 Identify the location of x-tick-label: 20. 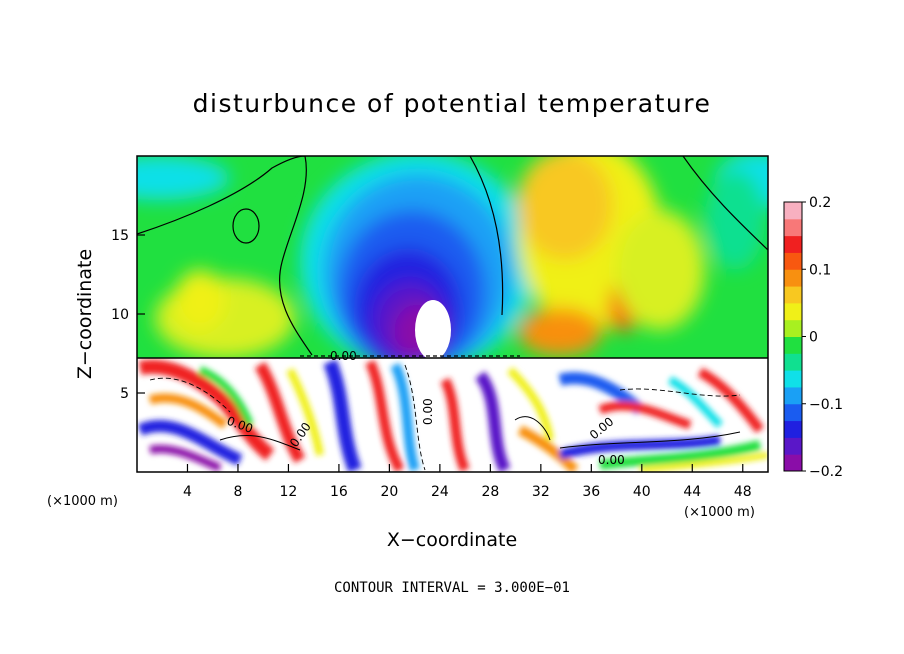
(389, 492).